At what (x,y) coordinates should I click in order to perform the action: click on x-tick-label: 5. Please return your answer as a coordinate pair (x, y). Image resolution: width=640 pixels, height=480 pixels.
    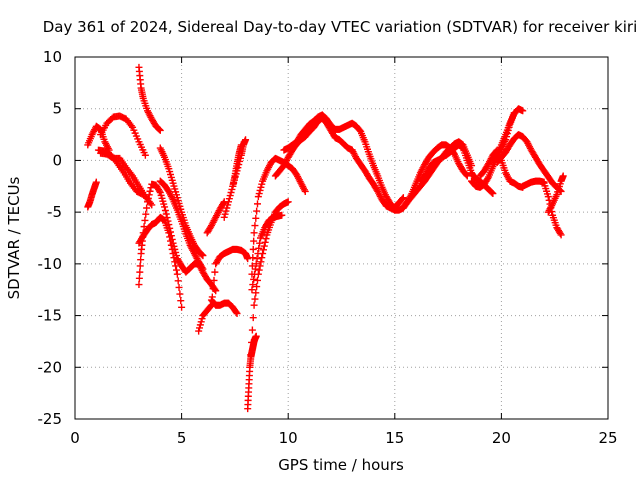
    Looking at the image, I should click on (182, 438).